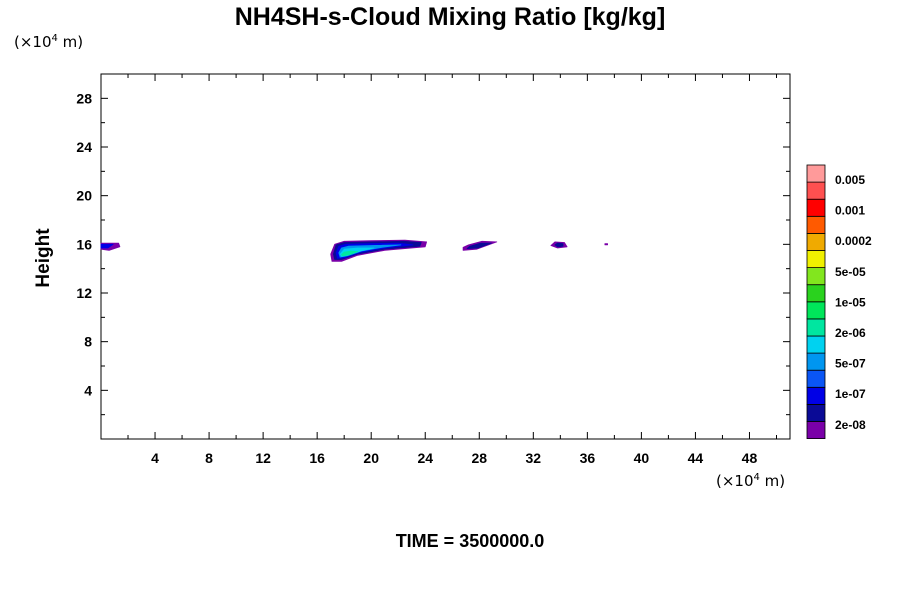  Describe the element at coordinates (371, 458) in the screenshot. I see `x-tick-label: 20` at that location.